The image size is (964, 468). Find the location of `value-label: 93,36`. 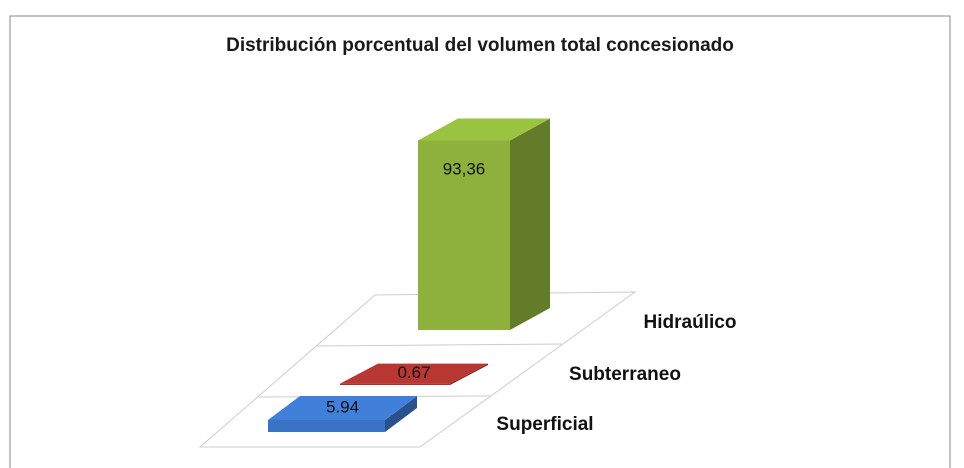

value-label: 93,36 is located at coordinates (464, 168).